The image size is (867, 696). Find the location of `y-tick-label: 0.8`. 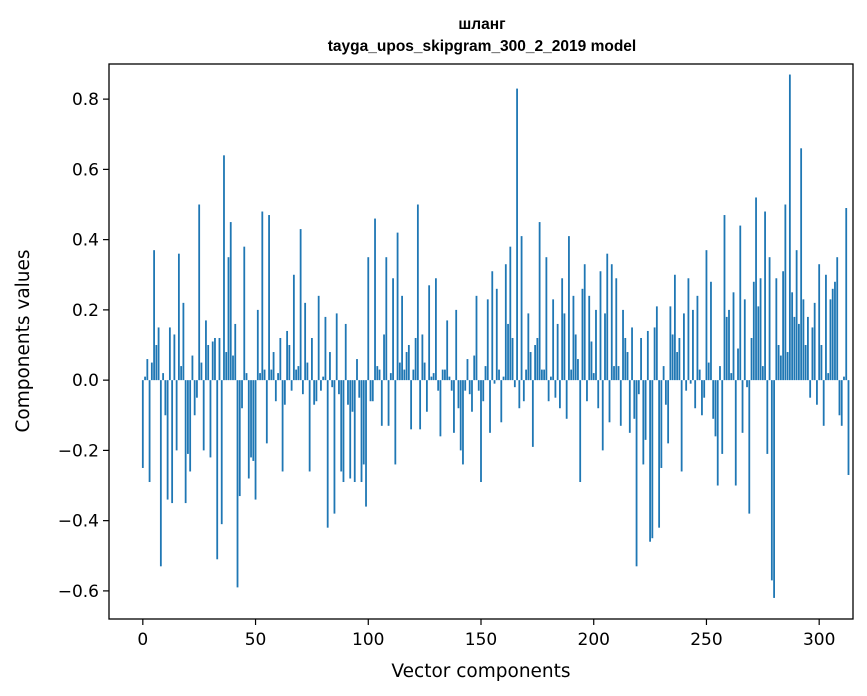

y-tick-label: 0.8 is located at coordinates (85, 100).